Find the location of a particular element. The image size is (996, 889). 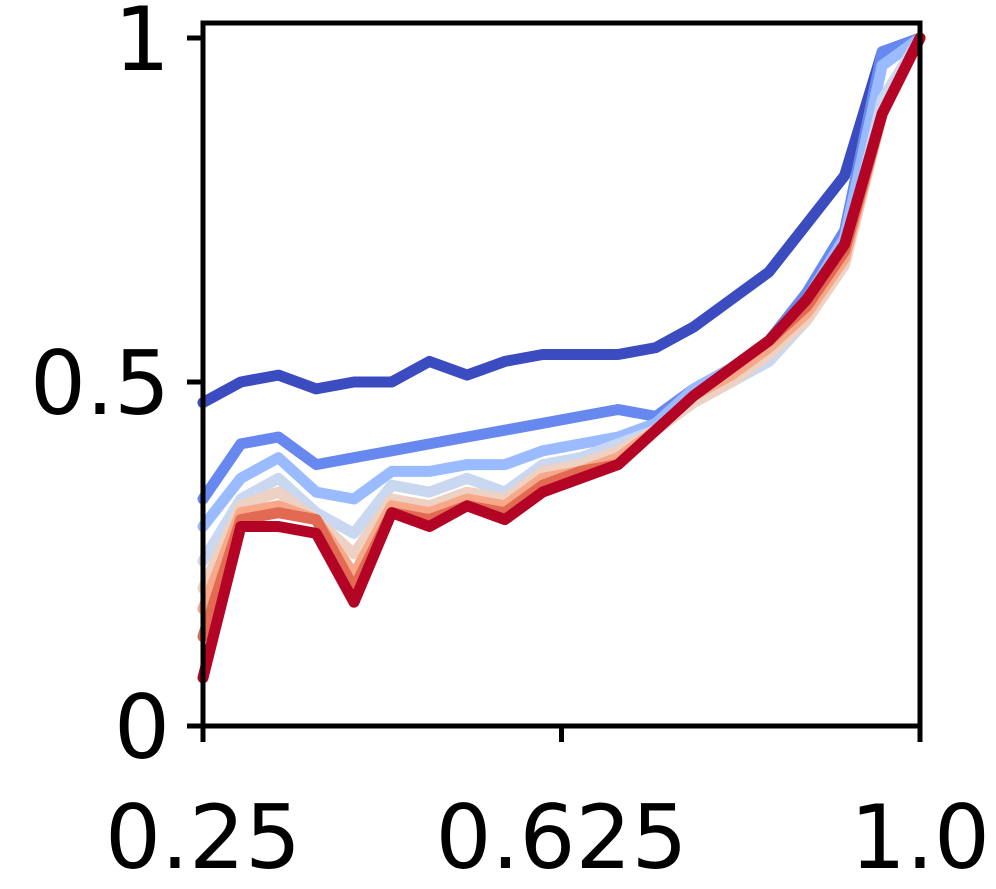

x-tick-label: 1.0 is located at coordinates (920, 837).